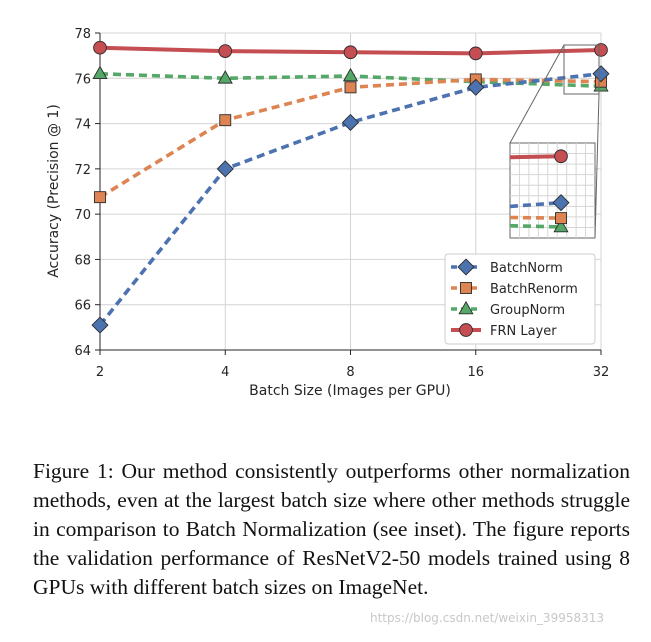 The height and width of the screenshot is (642, 651). What do you see at coordinates (526, 268) in the screenshot?
I see `legend-label: BatchNorm` at bounding box center [526, 268].